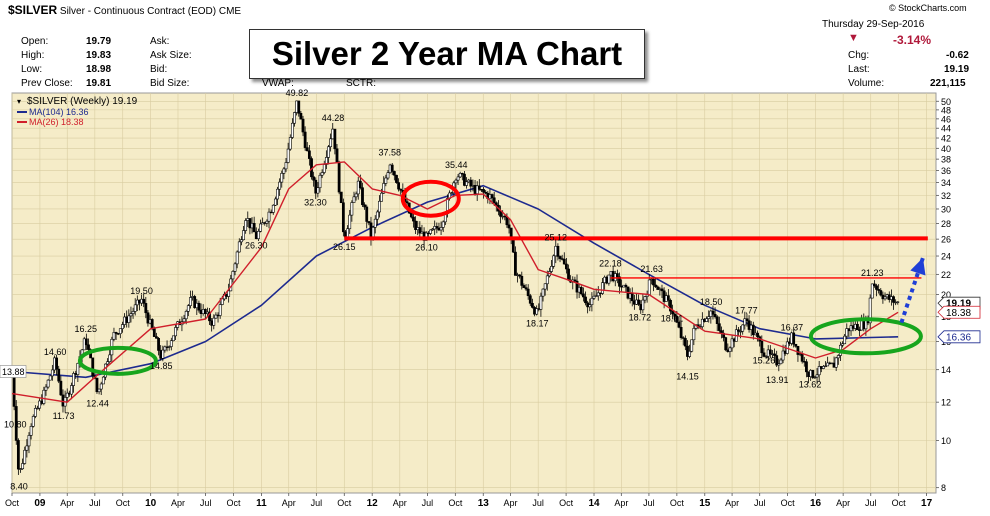 This screenshot has width=990, height=516. Describe the element at coordinates (946, 403) in the screenshot. I see `y-tick-label: 12` at that location.